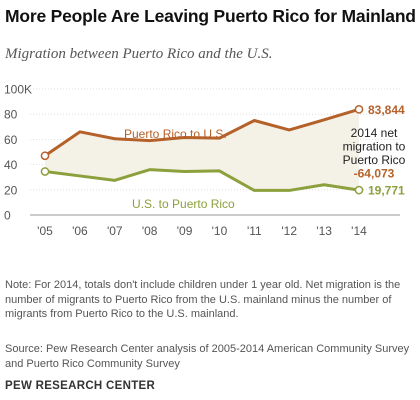 This screenshot has height=400, width=420. What do you see at coordinates (374, 133) in the screenshot?
I see `annotation-text: 2014 net` at bounding box center [374, 133].